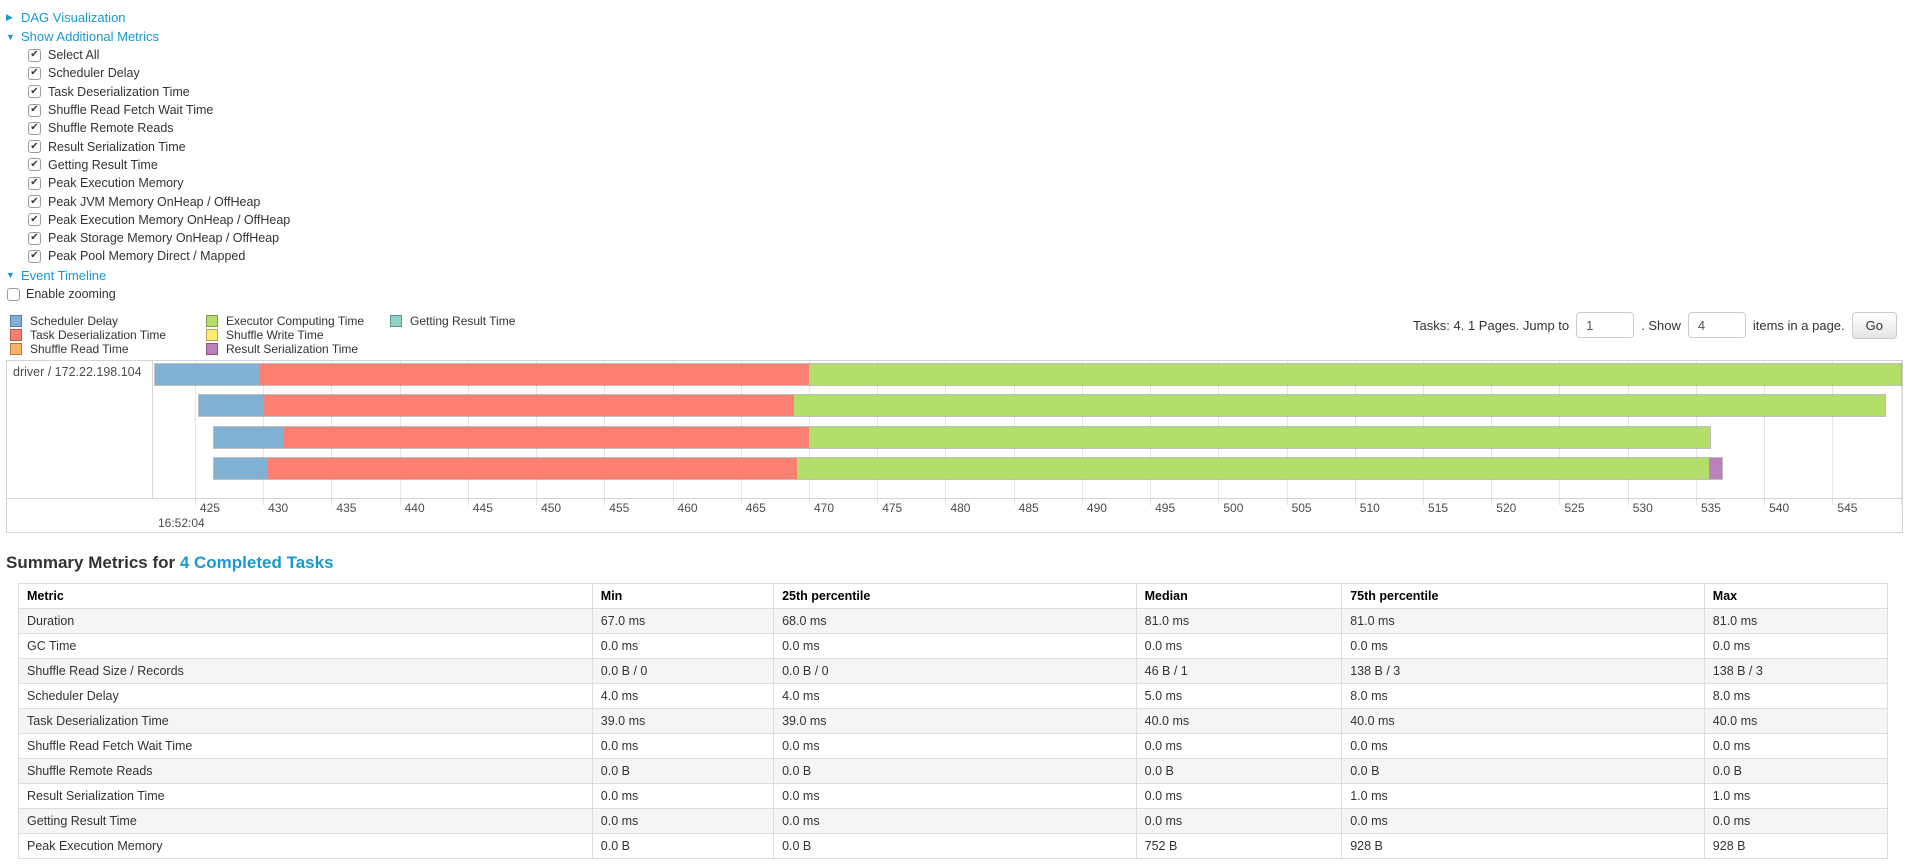 The height and width of the screenshot is (865, 1907). Describe the element at coordinates (1301, 507) in the screenshot. I see `axis-tick-label: 505` at that location.